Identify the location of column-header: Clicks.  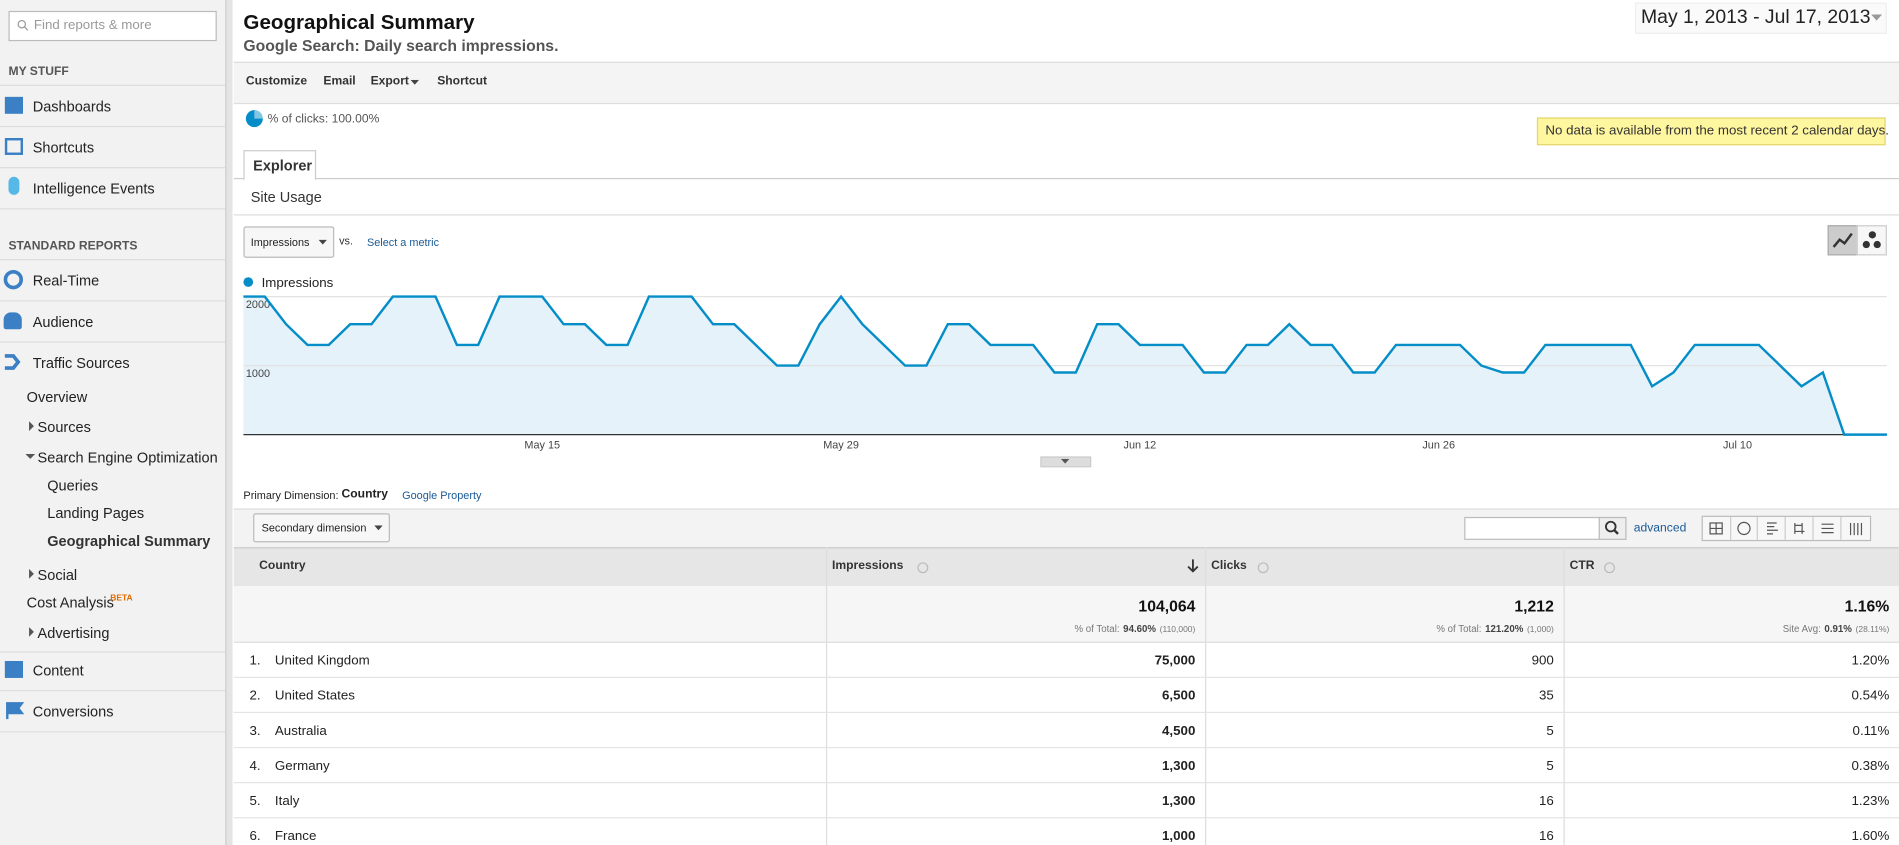
(1229, 566).